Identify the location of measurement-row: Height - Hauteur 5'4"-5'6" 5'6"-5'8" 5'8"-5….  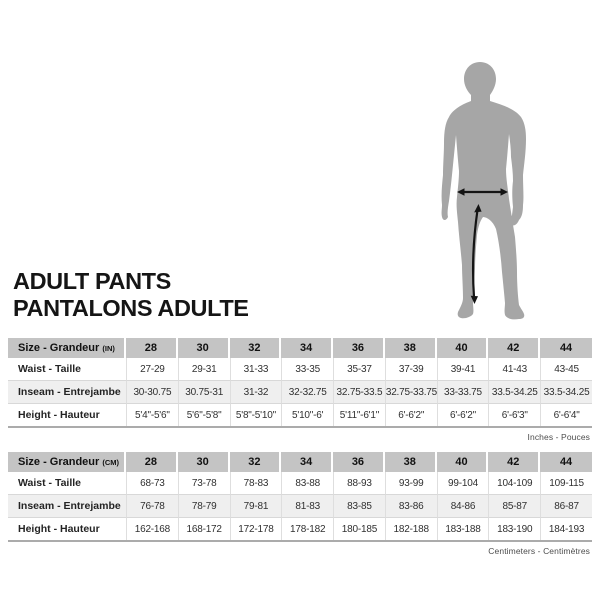
(300, 414).